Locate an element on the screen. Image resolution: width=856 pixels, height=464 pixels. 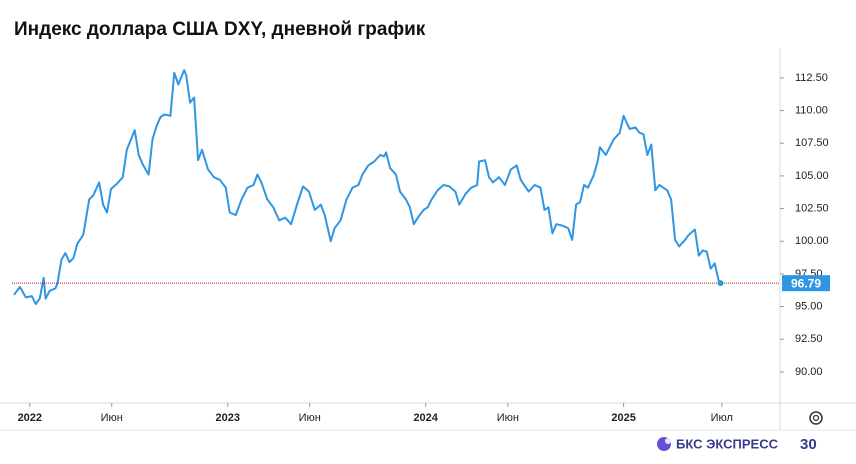
chart-title: Индекс доллара США DXY, дневной график is located at coordinates (220, 29).